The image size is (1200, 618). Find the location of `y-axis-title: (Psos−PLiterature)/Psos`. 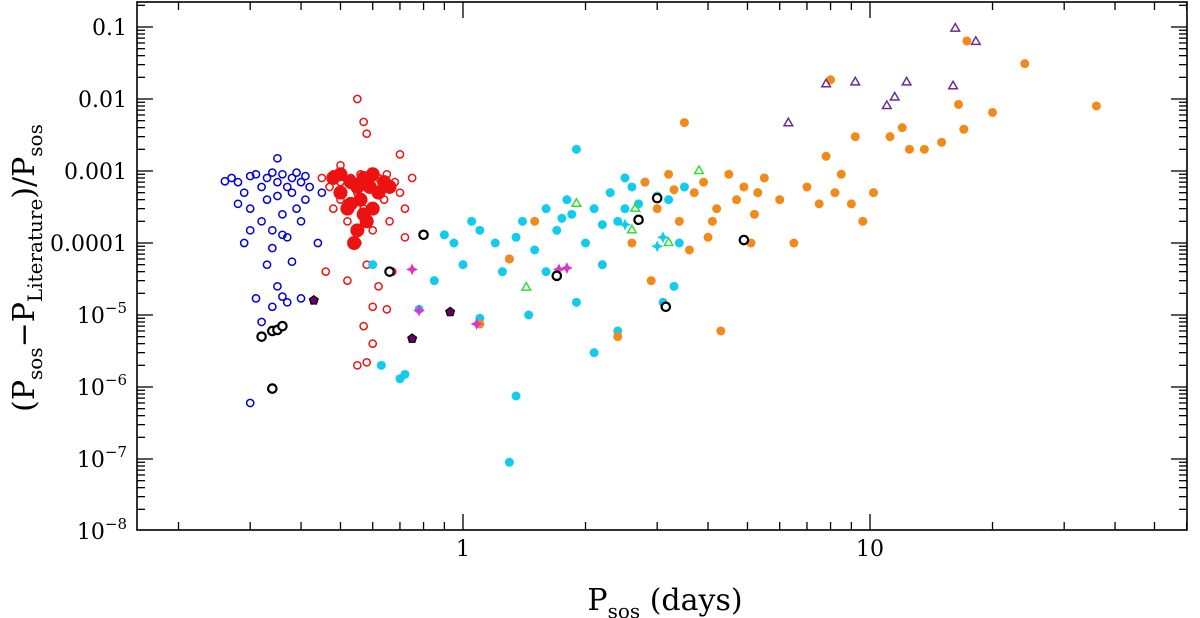

y-axis-title: (Psos−PLiterature)/Psos is located at coordinates (27, 268).